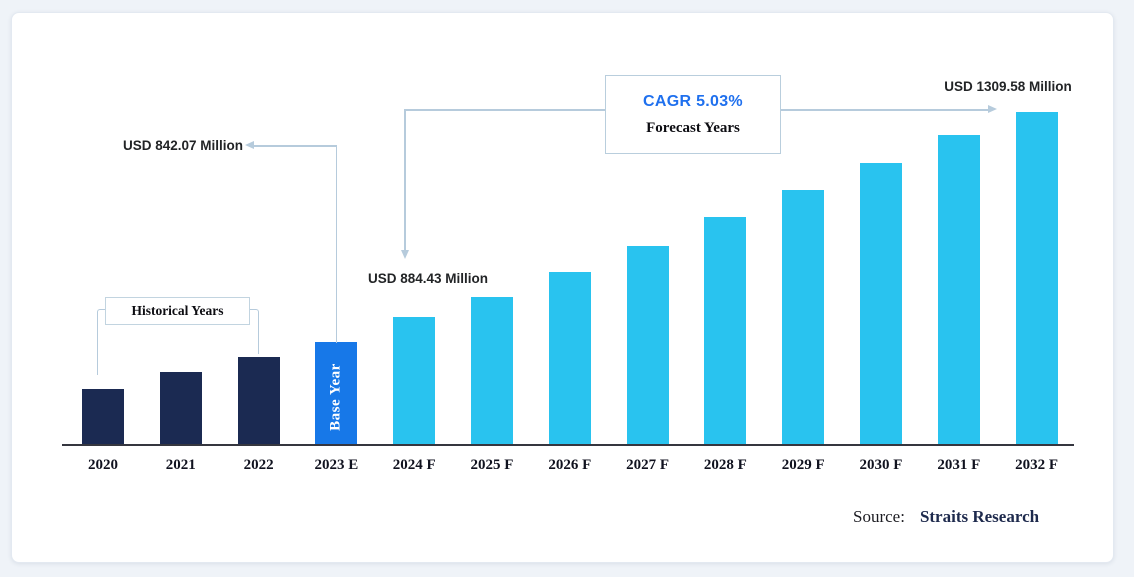 This screenshot has width=1134, height=577. What do you see at coordinates (336, 244) in the screenshot?
I see `connector-2023-vertical` at bounding box center [336, 244].